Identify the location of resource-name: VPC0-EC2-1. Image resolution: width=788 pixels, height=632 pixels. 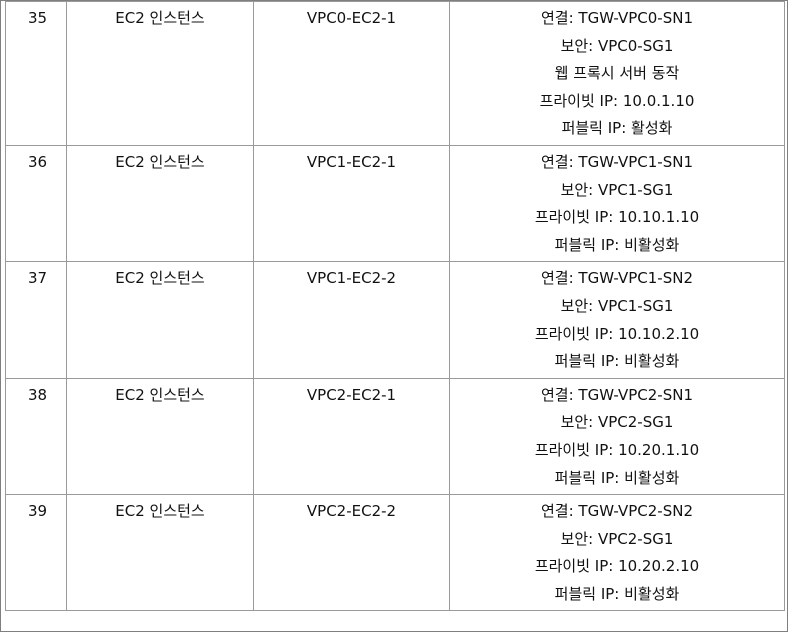
(351, 73).